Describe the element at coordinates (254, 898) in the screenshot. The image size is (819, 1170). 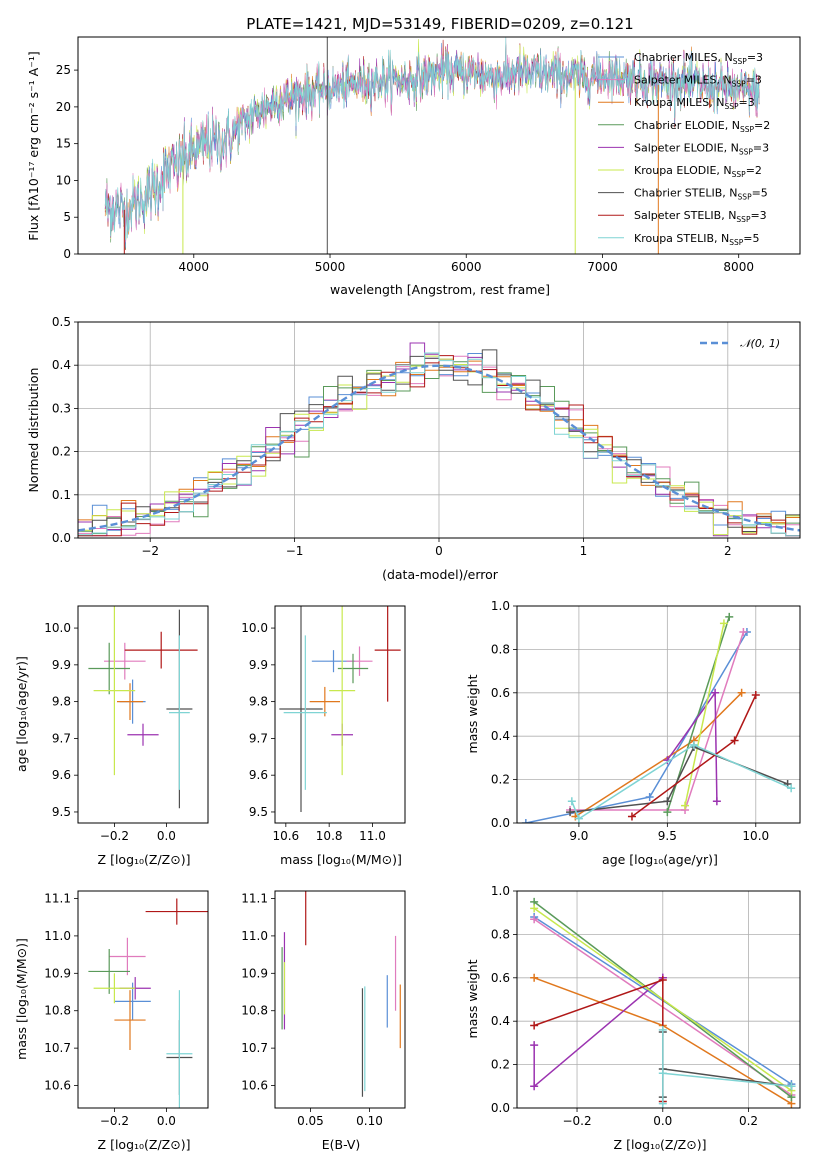
I see `y-tick-label: 11.1` at that location.